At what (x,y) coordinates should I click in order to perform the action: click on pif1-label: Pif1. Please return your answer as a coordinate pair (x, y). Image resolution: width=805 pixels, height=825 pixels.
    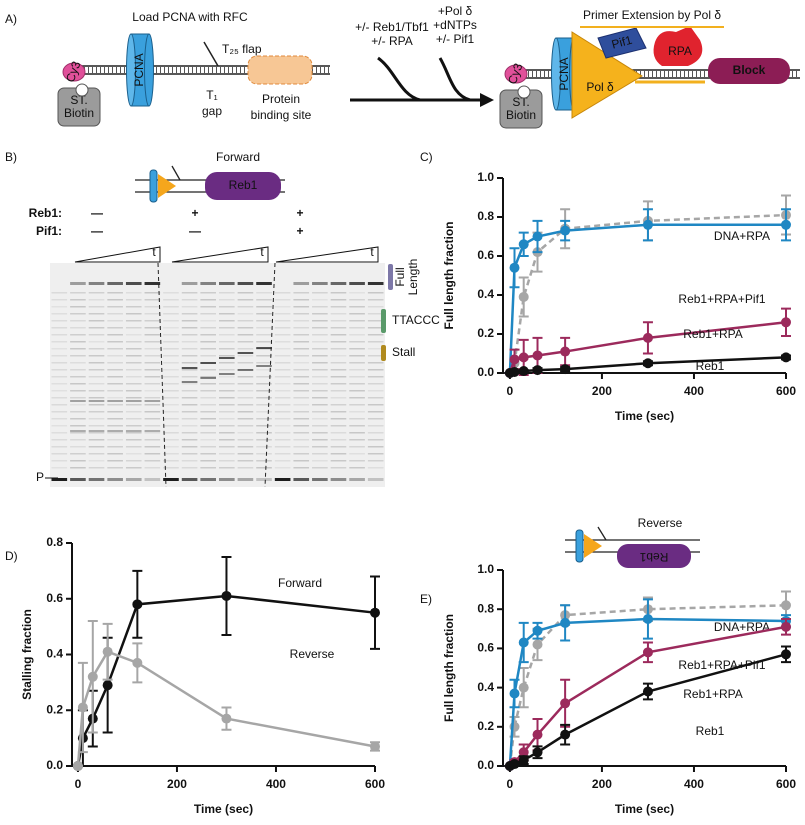
    Looking at the image, I should click on (622, 42).